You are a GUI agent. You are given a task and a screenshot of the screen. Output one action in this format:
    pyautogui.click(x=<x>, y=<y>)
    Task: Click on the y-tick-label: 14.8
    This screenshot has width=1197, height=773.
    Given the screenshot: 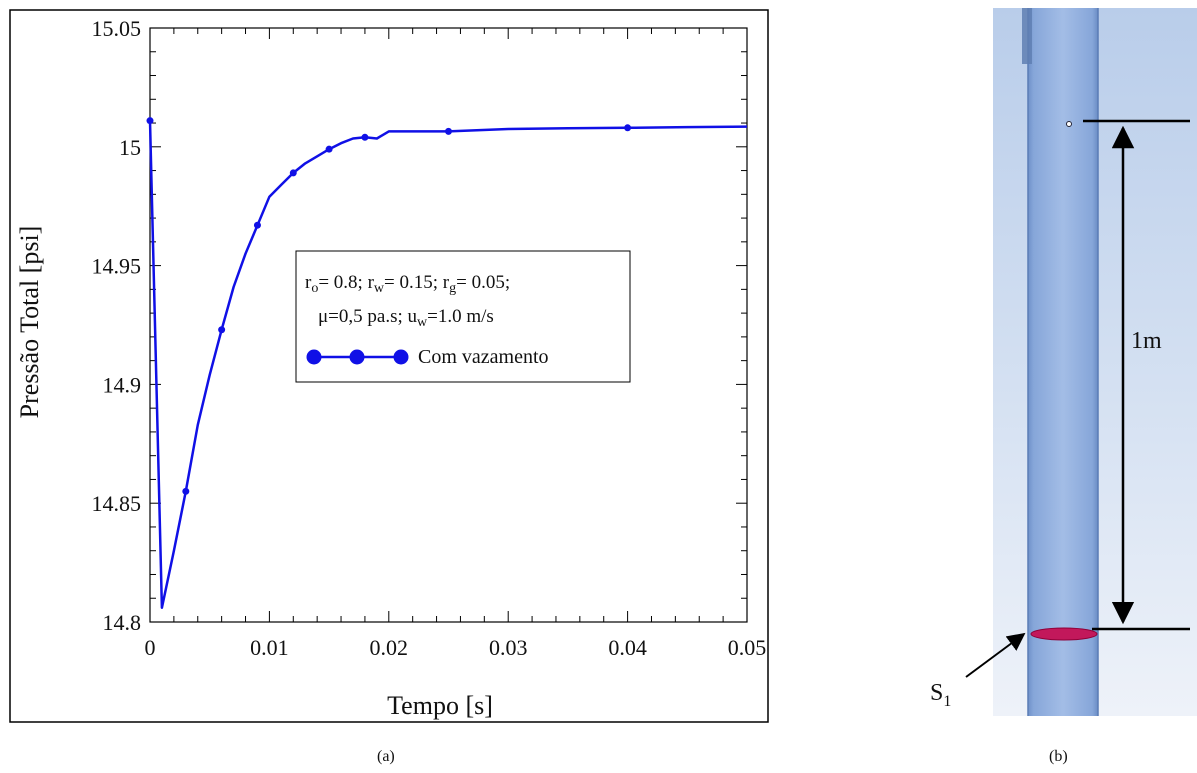 What is the action you would take?
    pyautogui.click(x=122, y=622)
    